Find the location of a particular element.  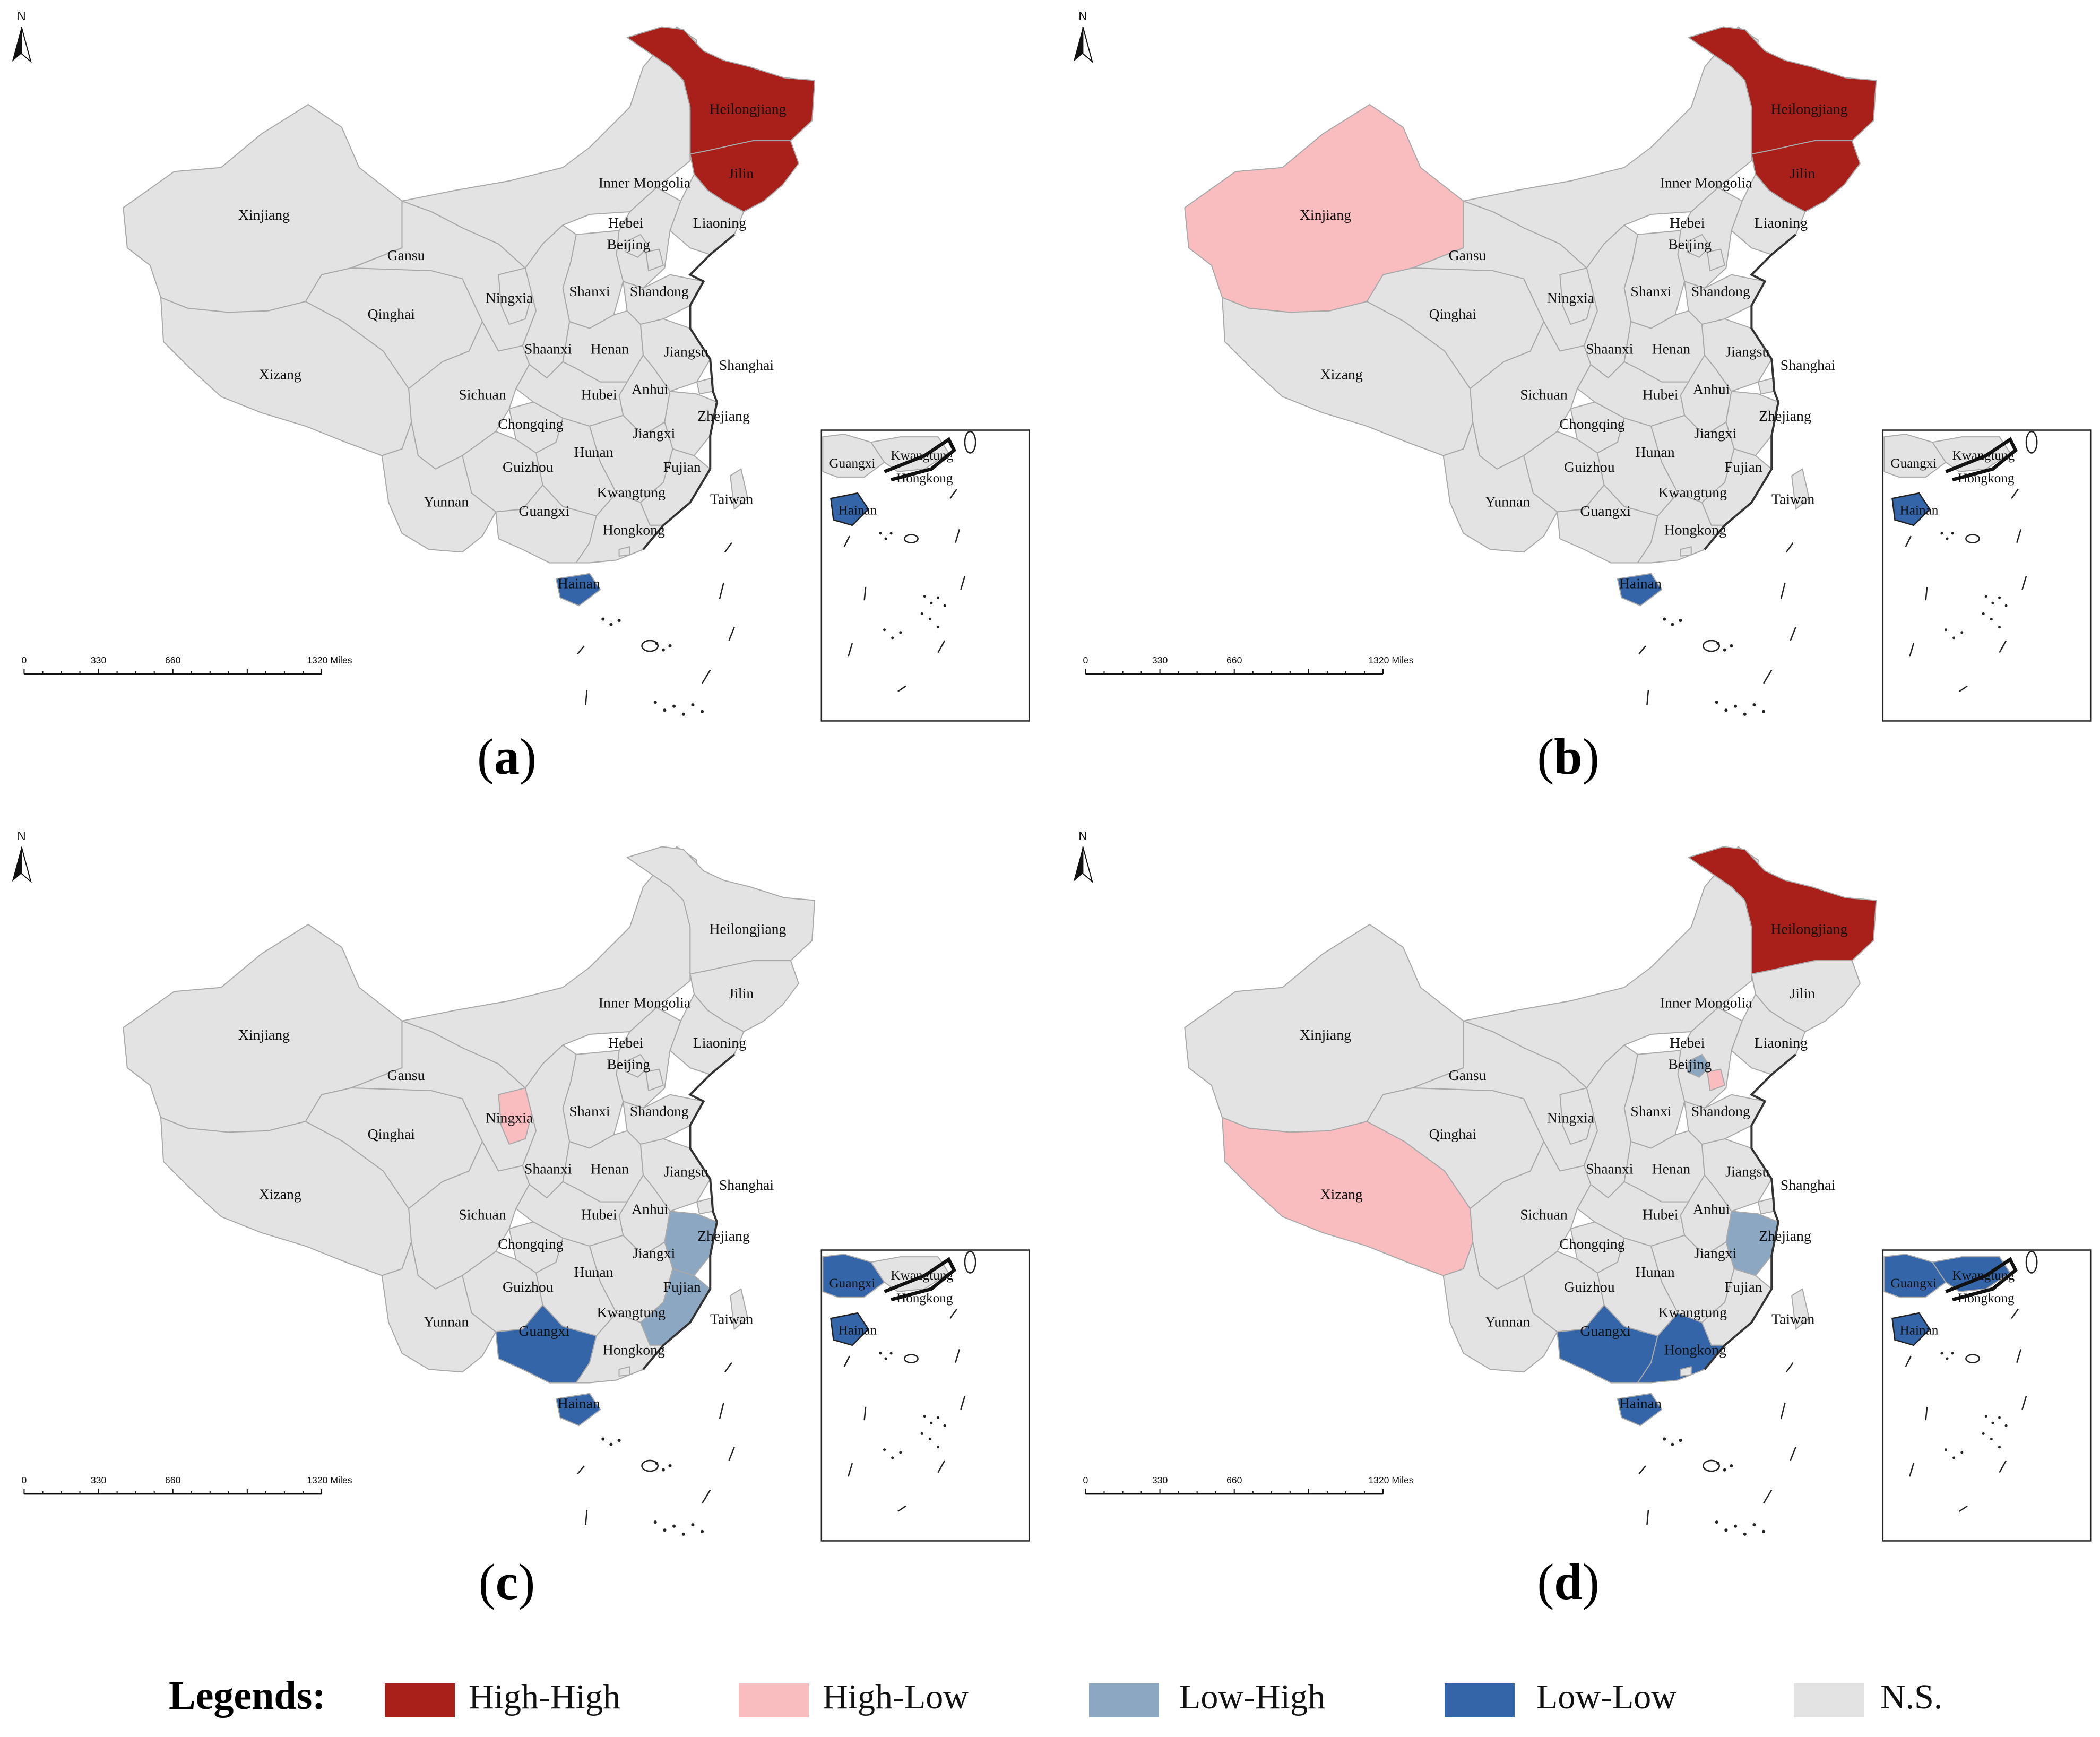

province-inner-mongolia is located at coordinates (549, 967).